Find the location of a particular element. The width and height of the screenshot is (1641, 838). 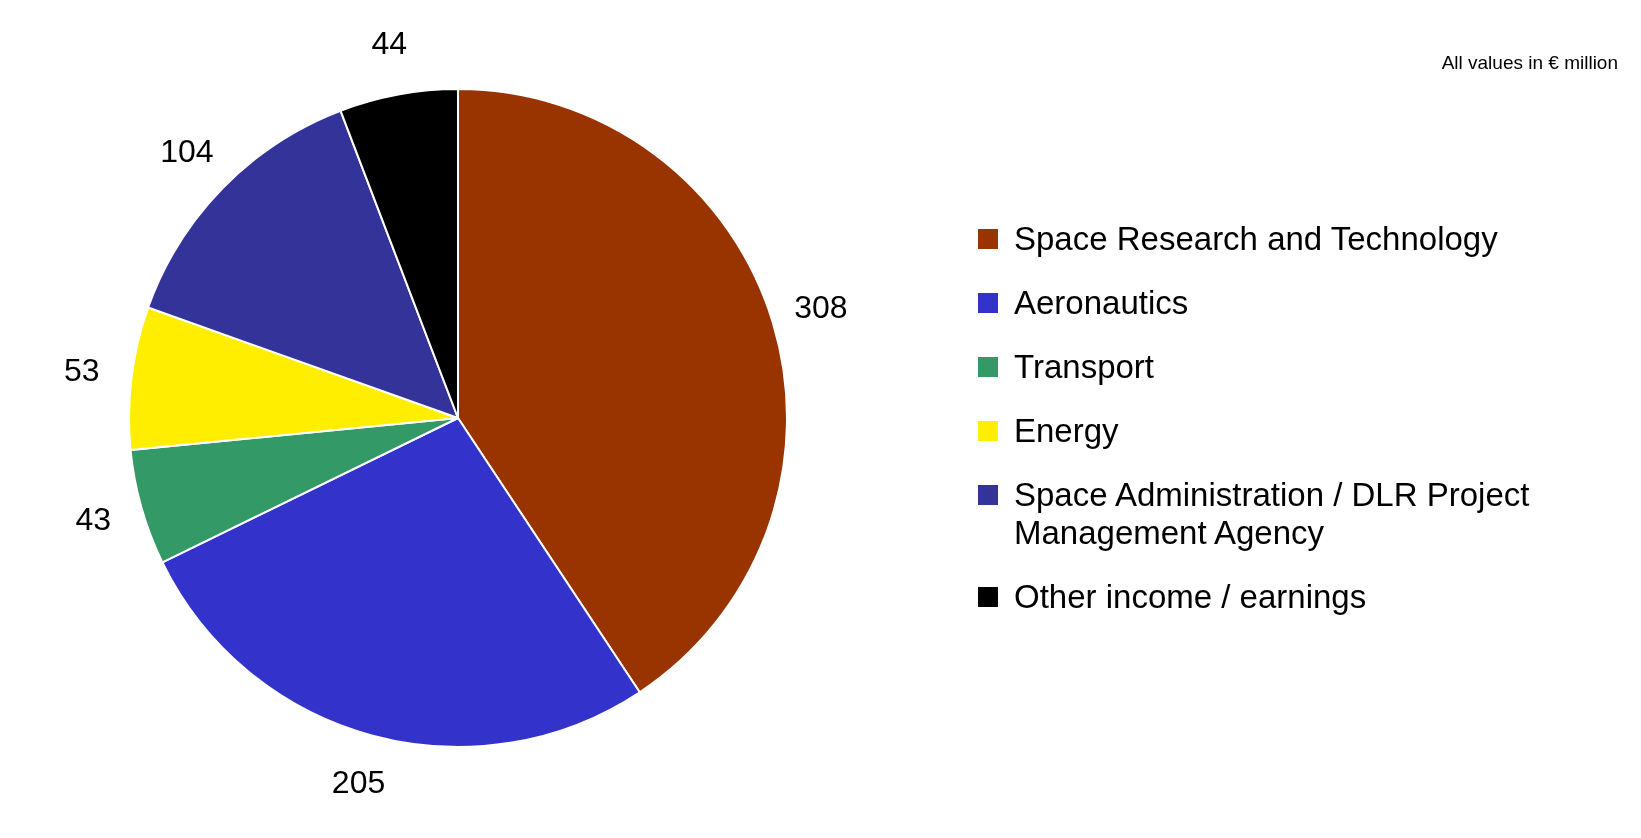

legend-label: Aeronautics is located at coordinates (1102, 303).